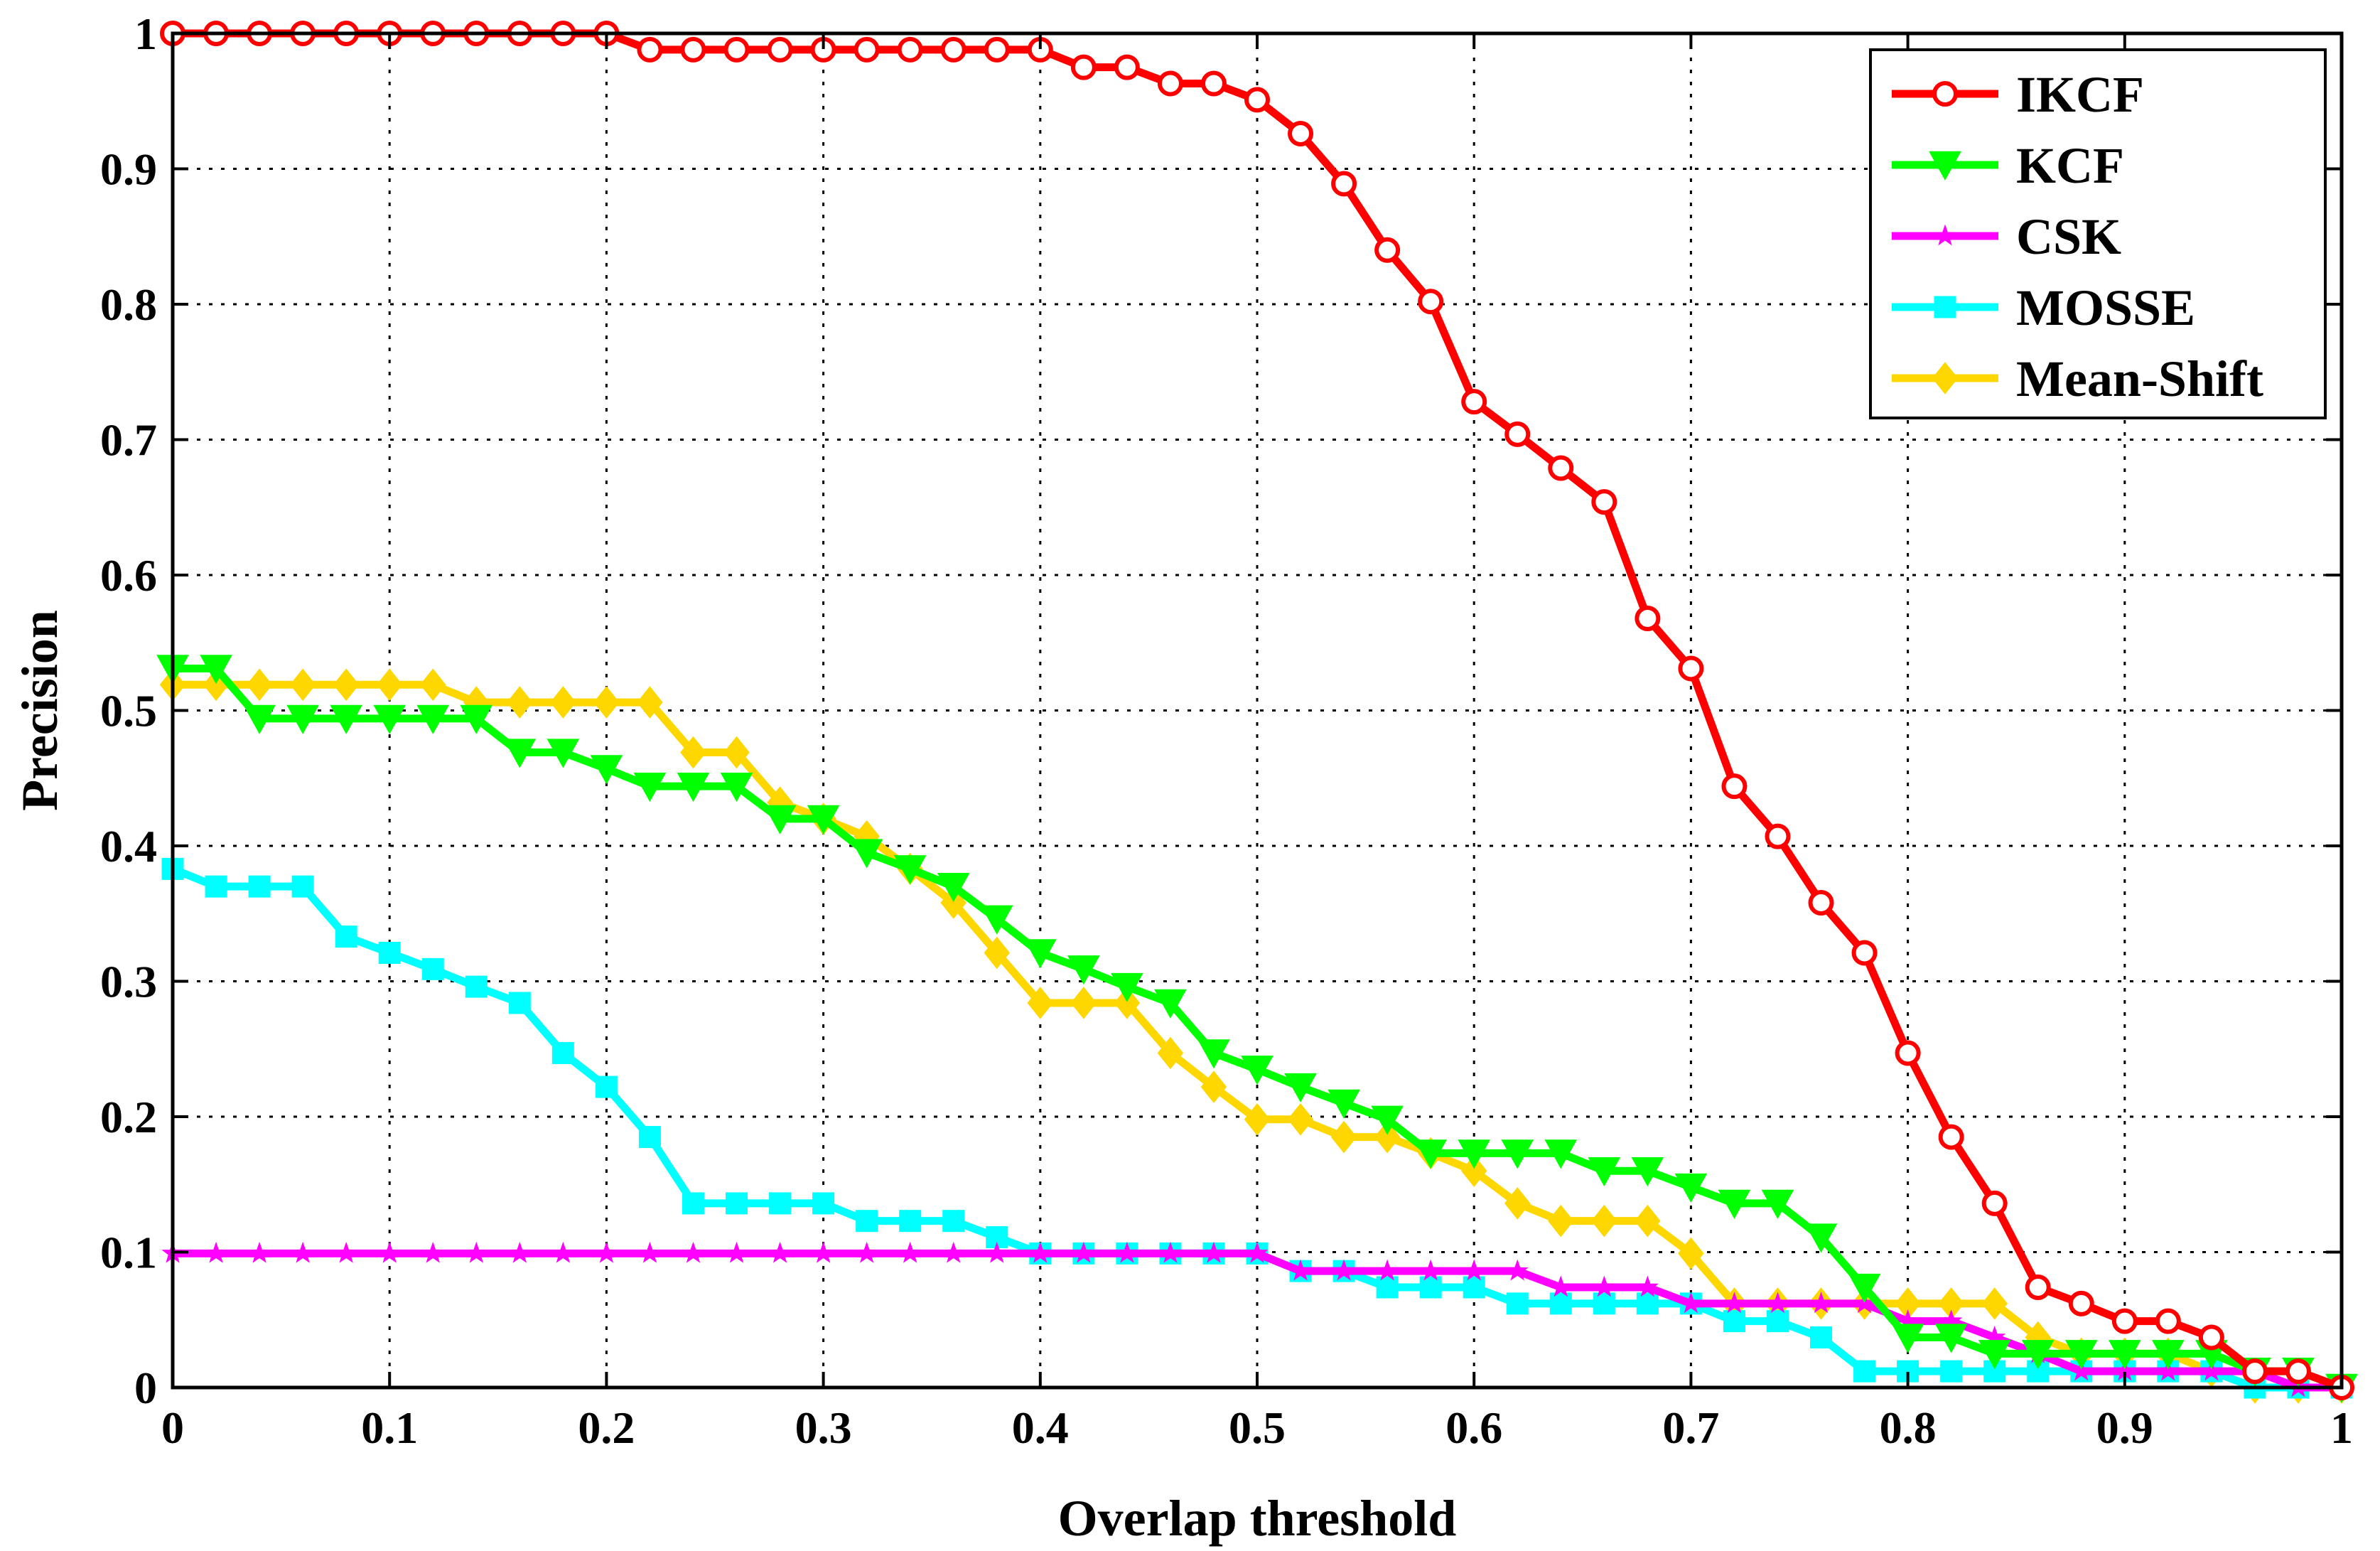  I want to click on legend-item-csk: CSK, so click(2007, 236).